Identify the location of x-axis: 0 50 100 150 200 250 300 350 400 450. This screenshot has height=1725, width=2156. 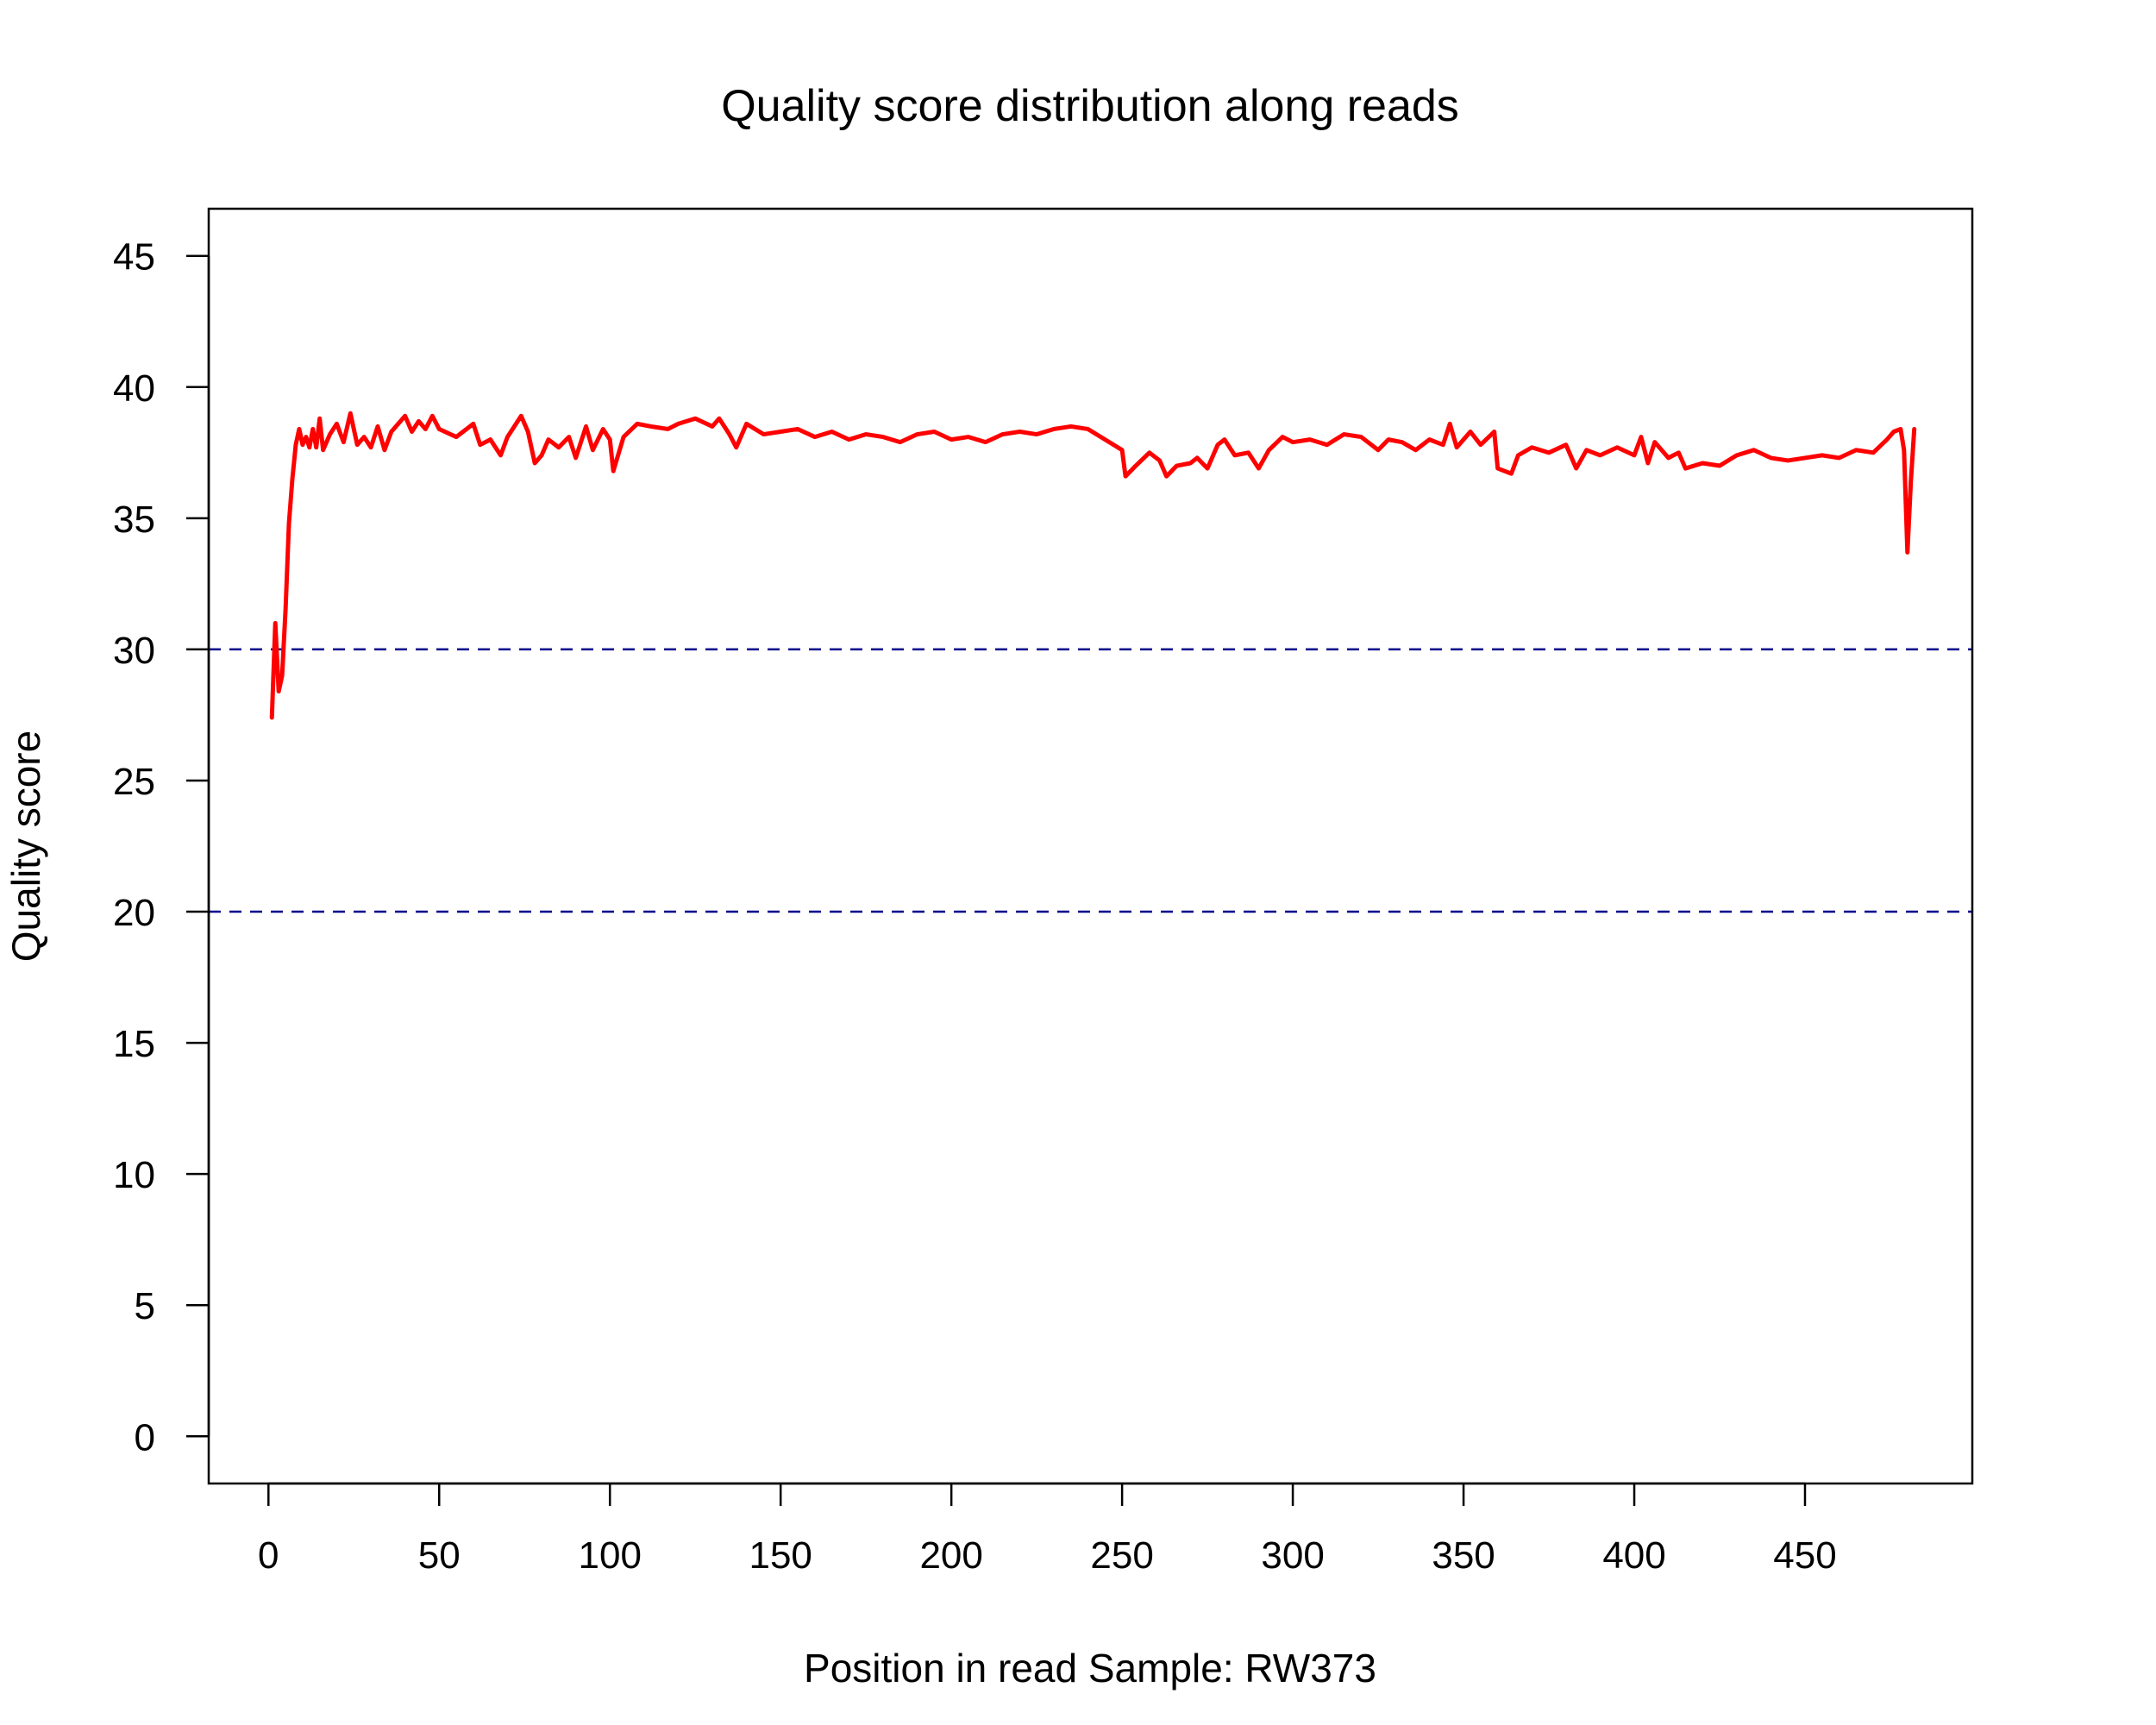
(1047, 1530).